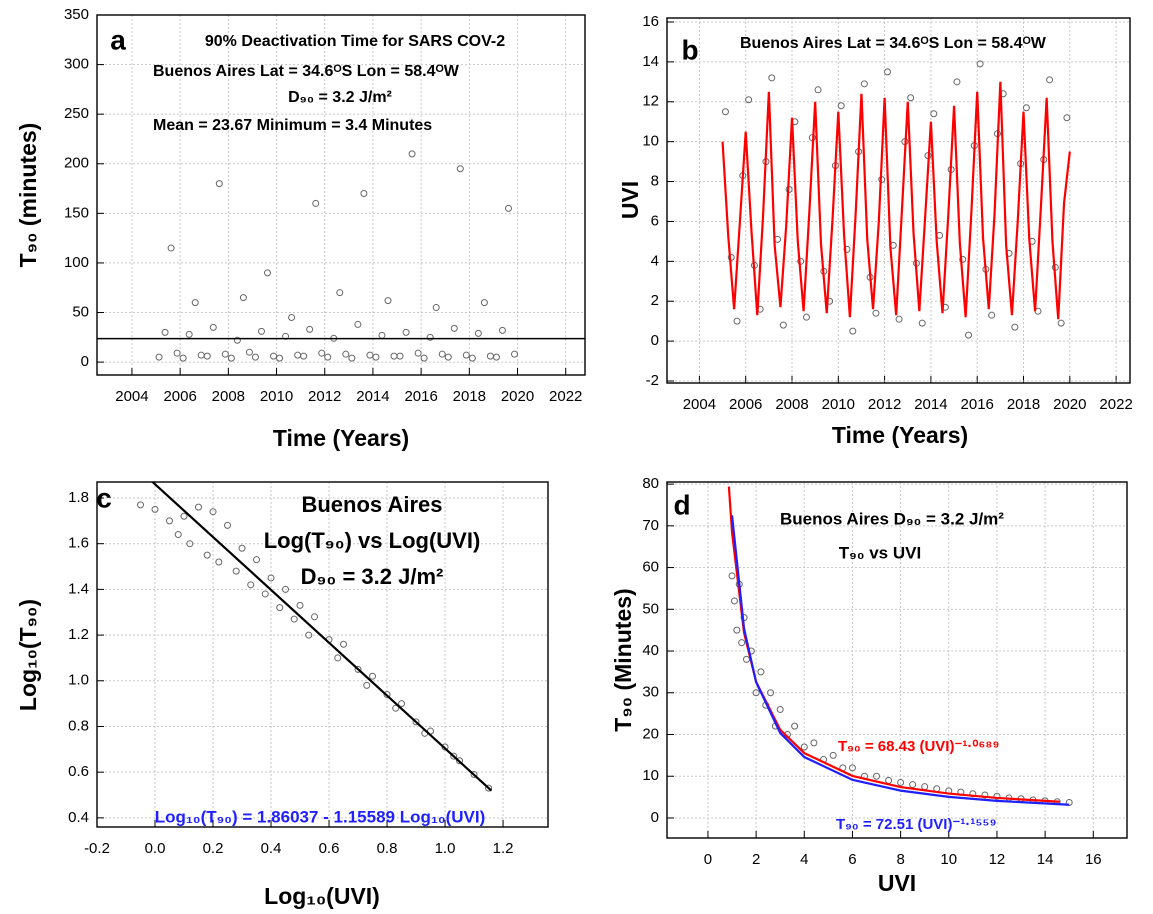  What do you see at coordinates (155, 848) in the screenshot?
I see `x-tick-label: 0.0` at bounding box center [155, 848].